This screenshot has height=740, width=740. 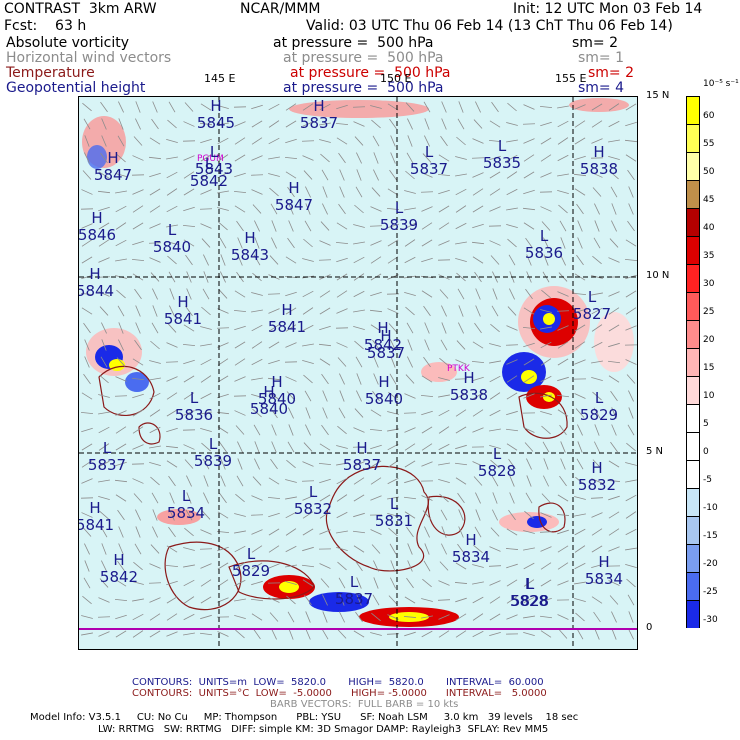 What do you see at coordinates (710, 592) in the screenshot?
I see `colorbar-label: -25` at bounding box center [710, 592].